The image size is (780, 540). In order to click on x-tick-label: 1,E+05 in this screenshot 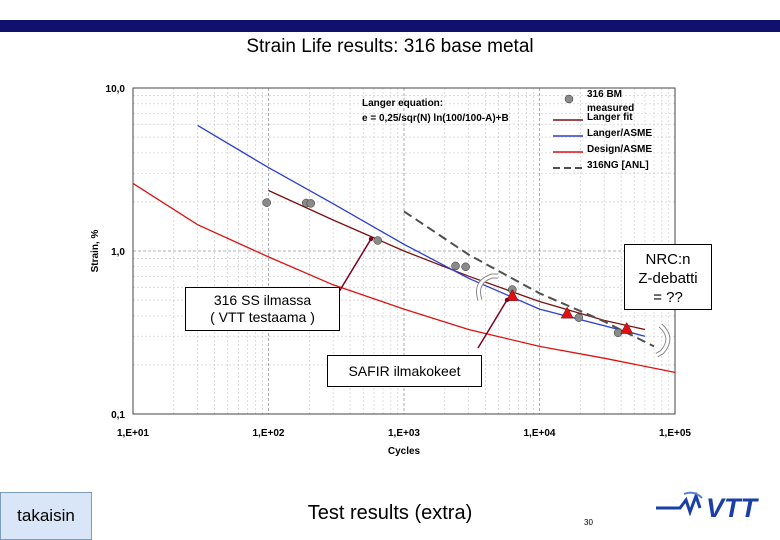, I will do `click(675, 433)`.